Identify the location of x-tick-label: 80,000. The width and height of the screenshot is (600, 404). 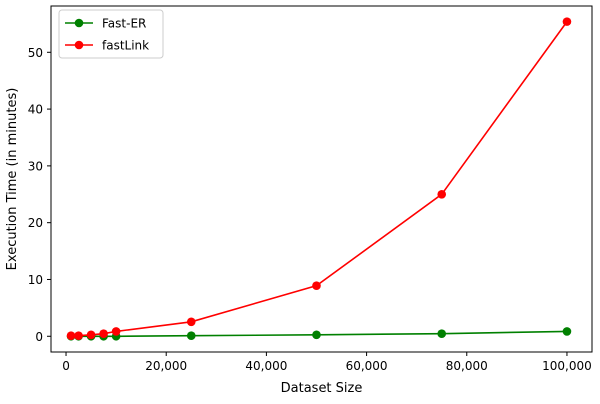
(467, 366).